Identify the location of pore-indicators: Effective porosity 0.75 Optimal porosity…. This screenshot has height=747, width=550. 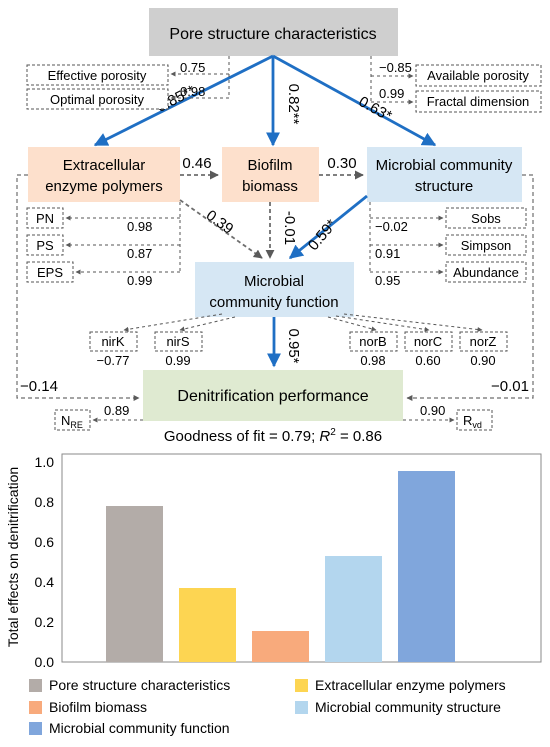
(284, 84).